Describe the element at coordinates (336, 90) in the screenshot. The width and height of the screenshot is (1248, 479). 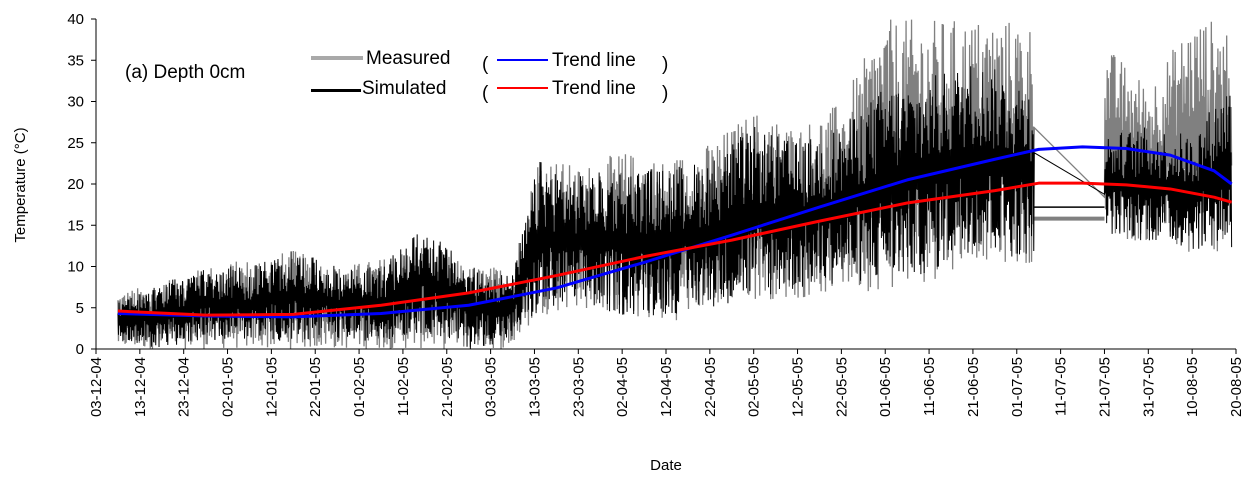
I see `legend-swatch-simulated` at that location.